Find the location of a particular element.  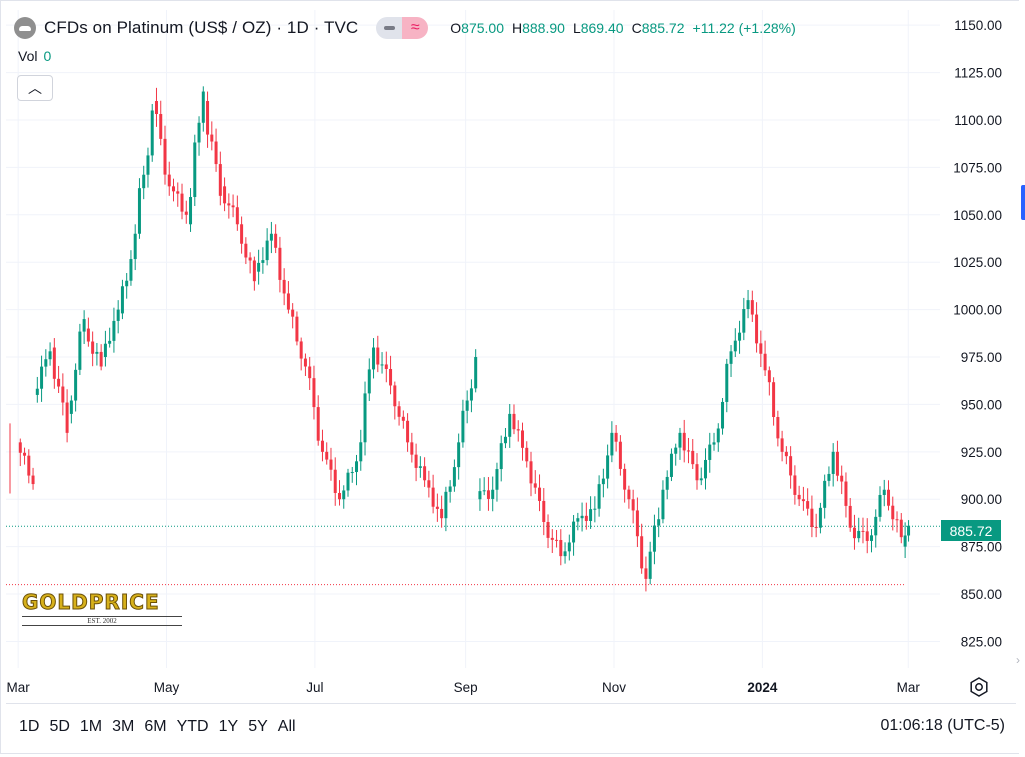

range-1m-button: 1M is located at coordinates (91, 726).